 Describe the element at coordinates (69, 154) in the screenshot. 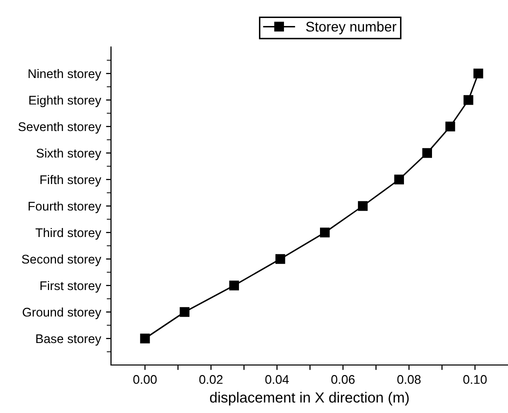

I see `y-tick-label: Sixth storey` at that location.